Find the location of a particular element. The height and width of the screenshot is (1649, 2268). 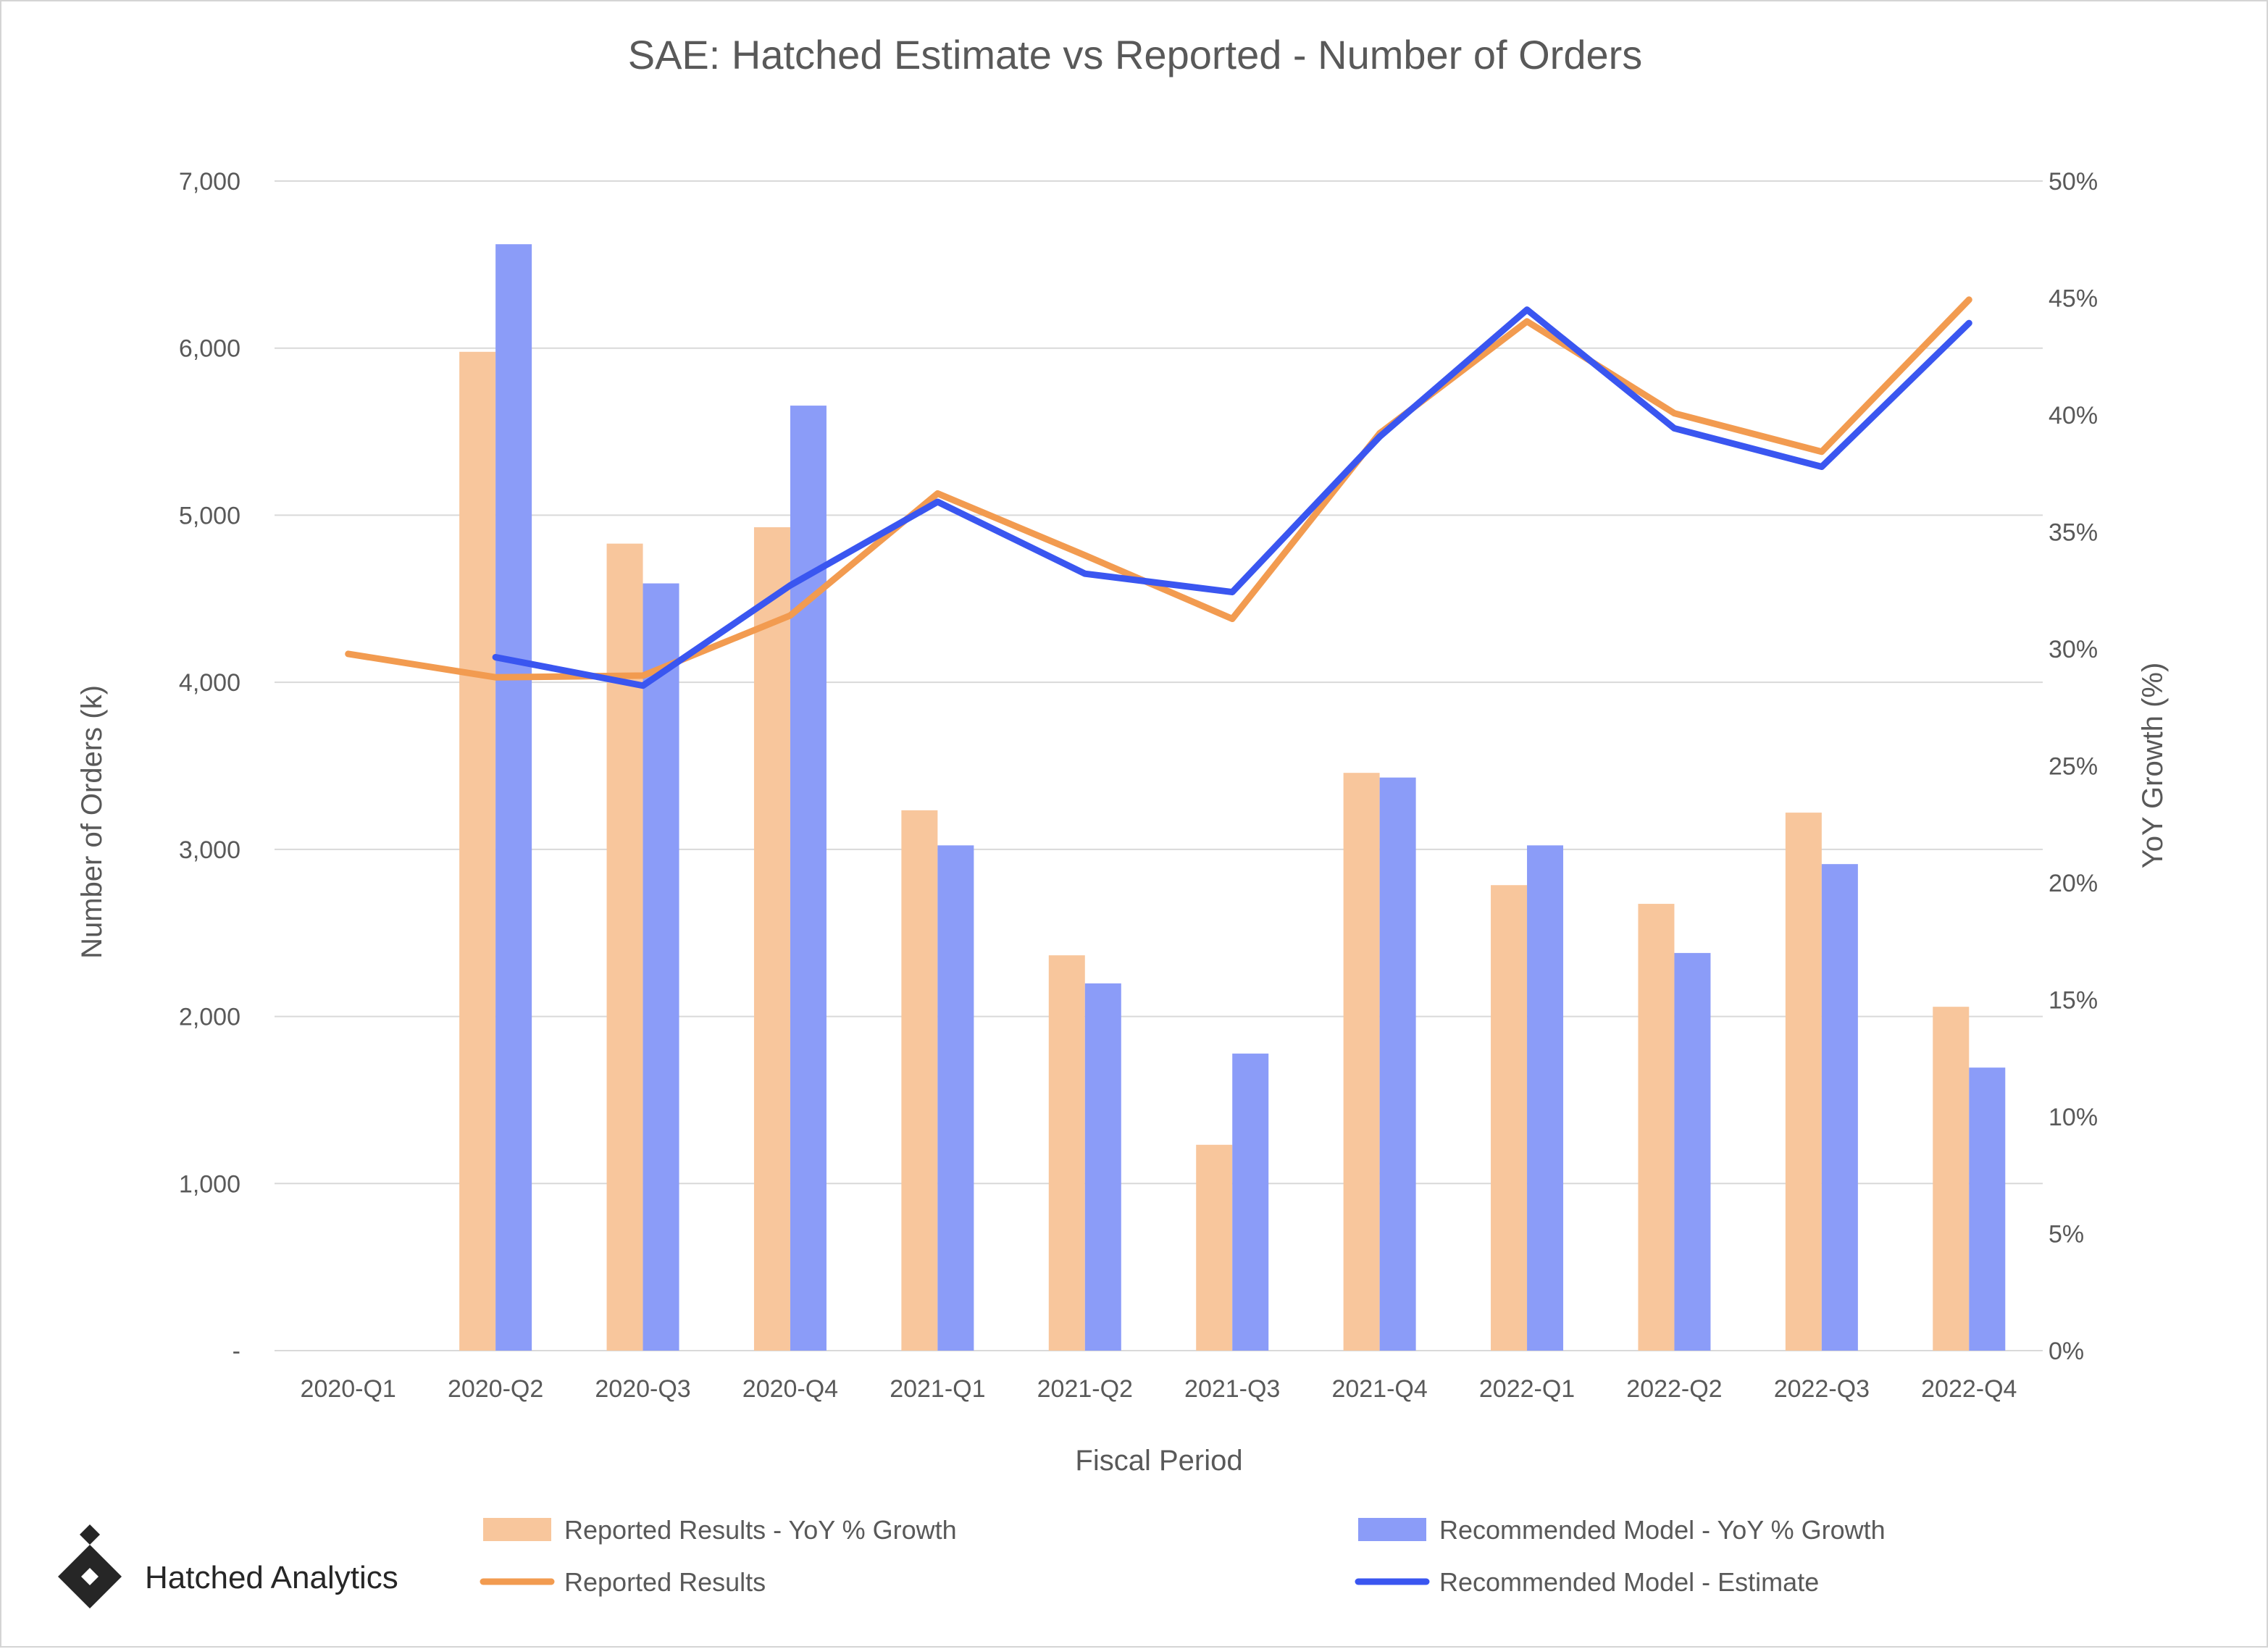

y2-tick-label: 35% is located at coordinates (2074, 533).